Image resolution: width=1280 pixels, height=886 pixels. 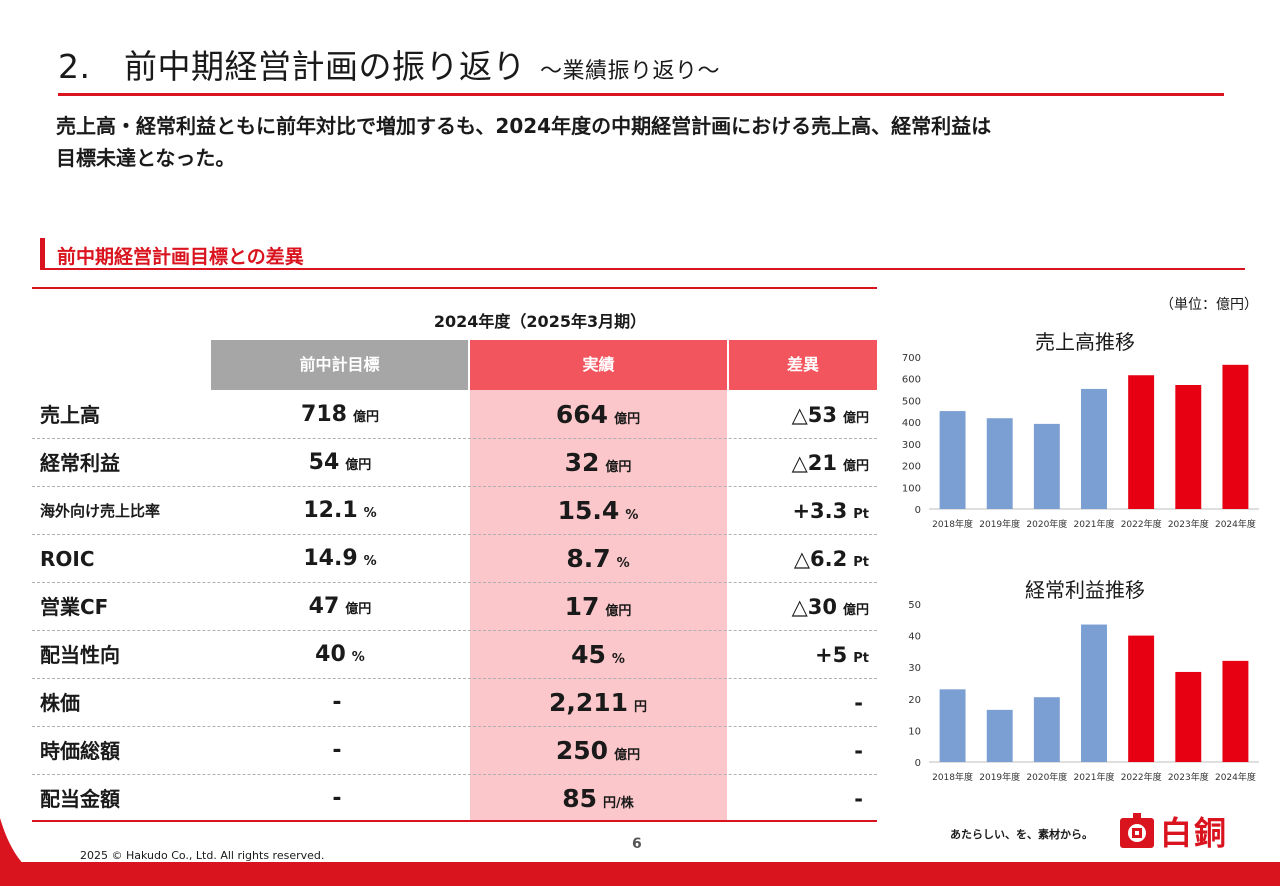 I want to click on row-label: 売上高, so click(x=70, y=415).